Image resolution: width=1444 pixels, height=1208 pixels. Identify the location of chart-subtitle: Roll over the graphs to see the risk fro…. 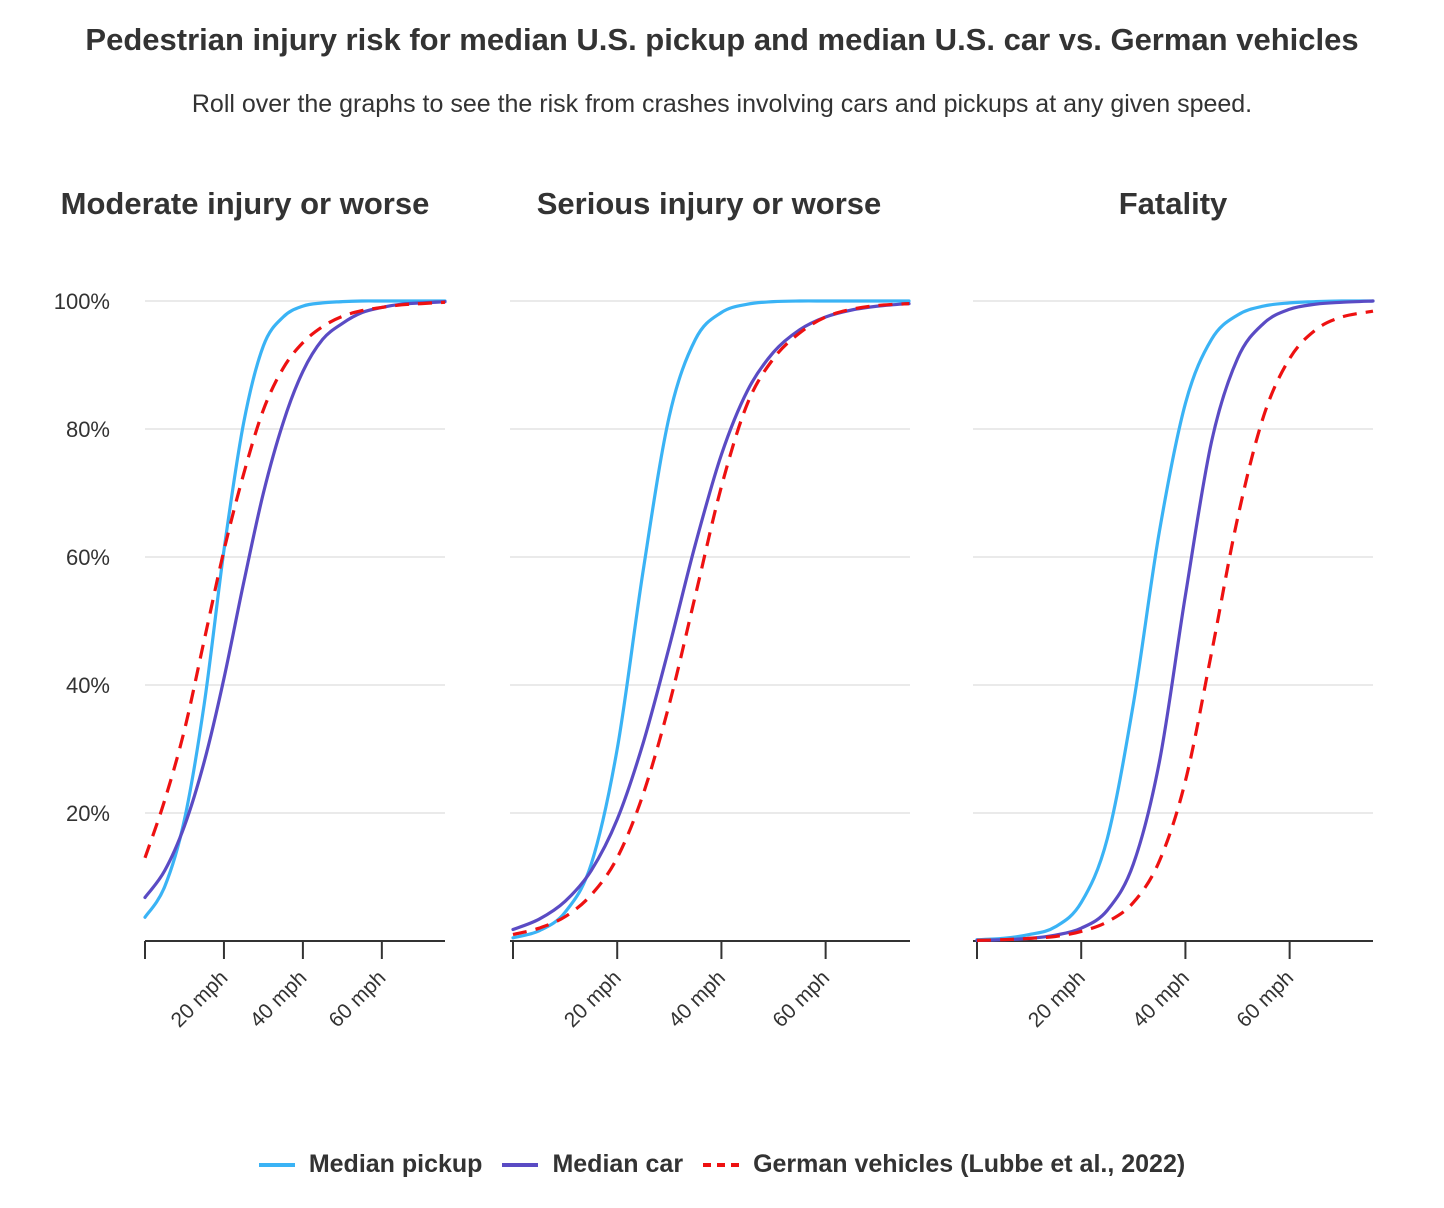
(722, 104).